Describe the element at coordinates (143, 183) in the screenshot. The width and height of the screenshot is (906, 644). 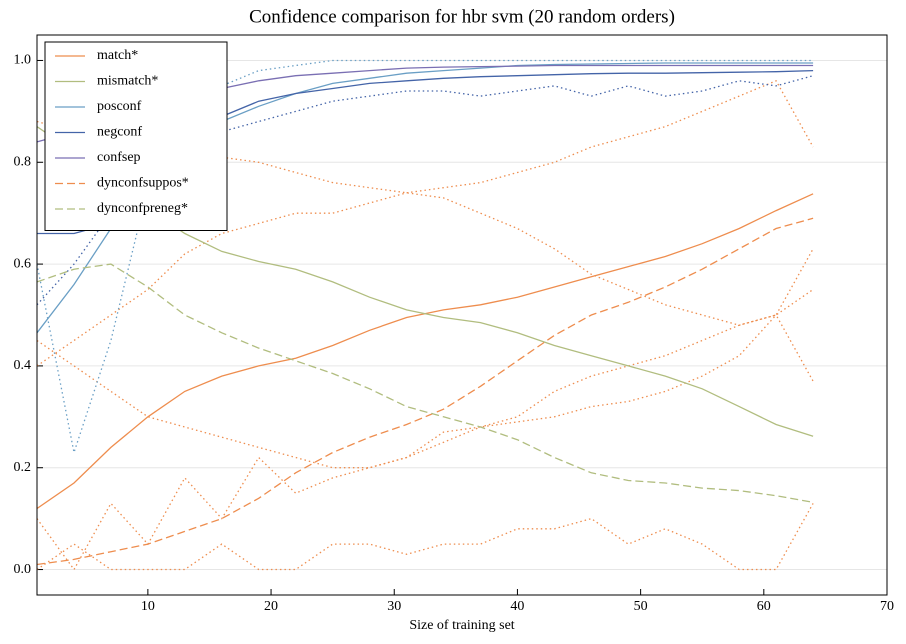
I see `legend-label: dynconfsuppos*` at that location.